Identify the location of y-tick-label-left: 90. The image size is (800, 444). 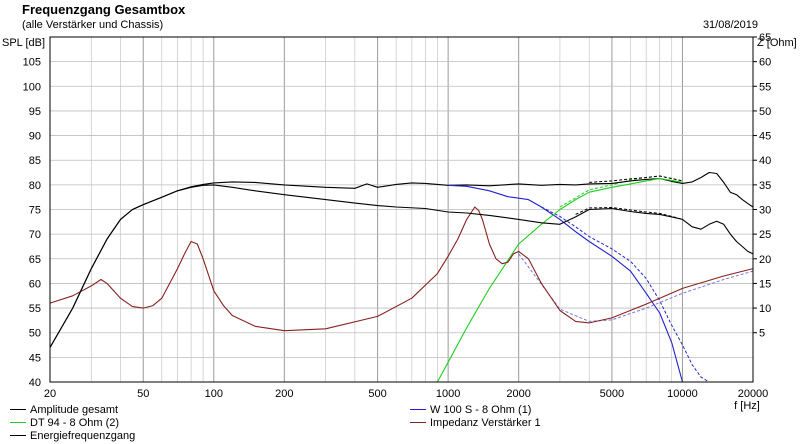
(35, 137).